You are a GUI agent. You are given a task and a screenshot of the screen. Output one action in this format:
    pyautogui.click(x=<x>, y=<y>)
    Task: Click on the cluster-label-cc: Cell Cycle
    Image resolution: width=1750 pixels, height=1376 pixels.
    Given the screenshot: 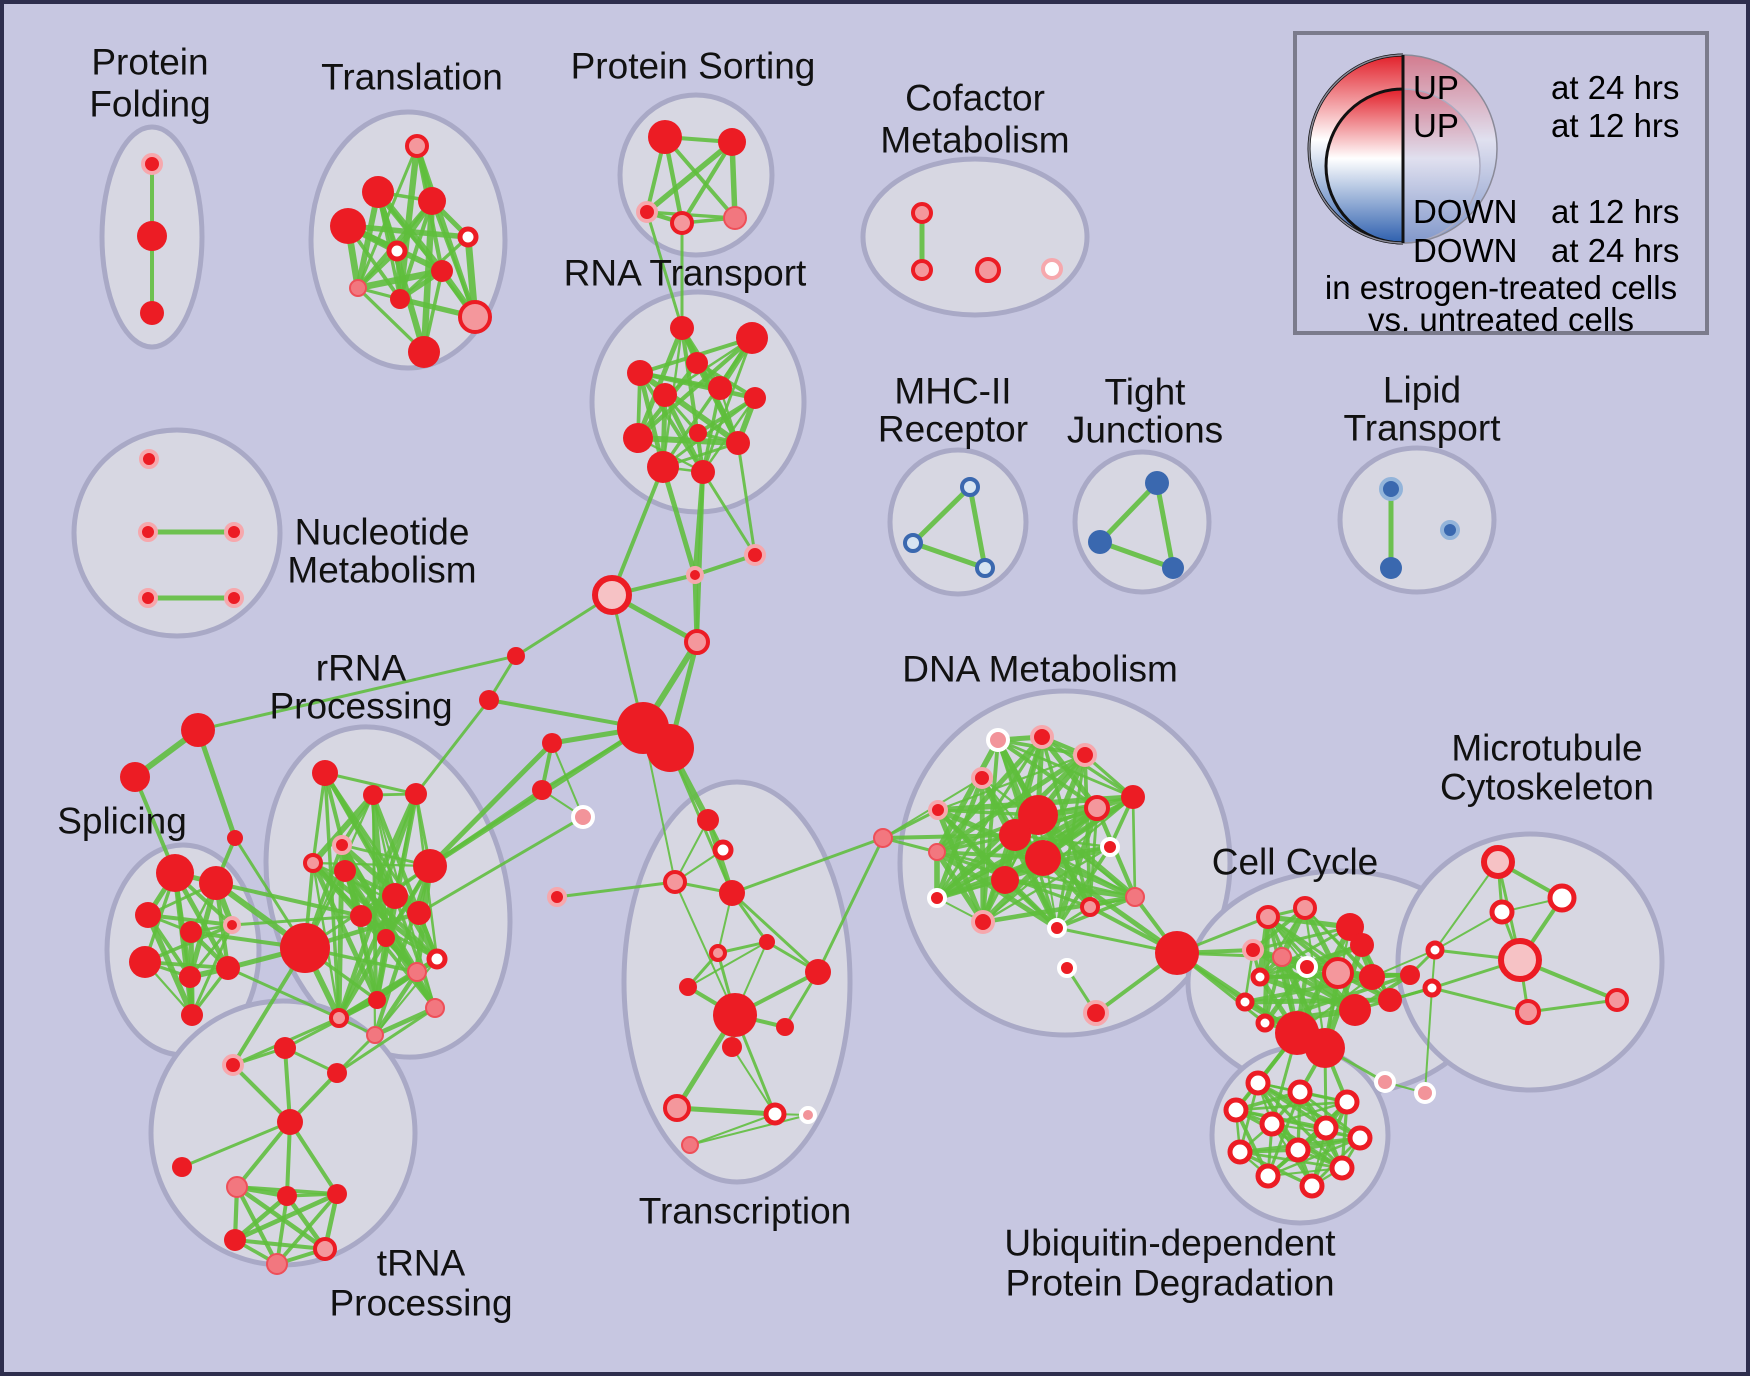 What is the action you would take?
    pyautogui.click(x=1295, y=862)
    